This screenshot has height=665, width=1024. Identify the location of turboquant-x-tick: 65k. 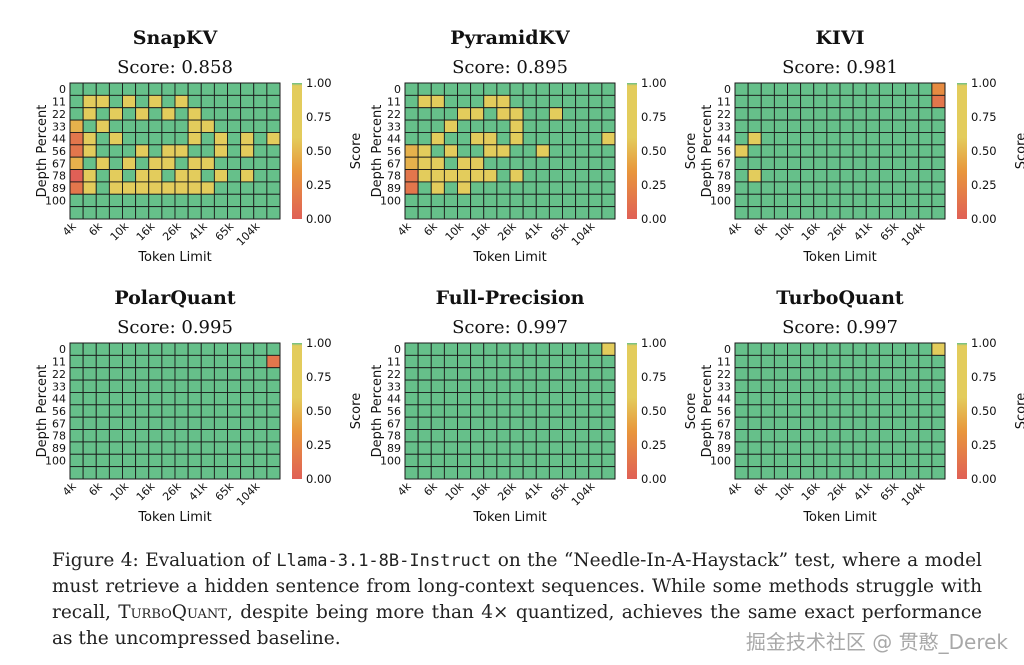
(890, 491).